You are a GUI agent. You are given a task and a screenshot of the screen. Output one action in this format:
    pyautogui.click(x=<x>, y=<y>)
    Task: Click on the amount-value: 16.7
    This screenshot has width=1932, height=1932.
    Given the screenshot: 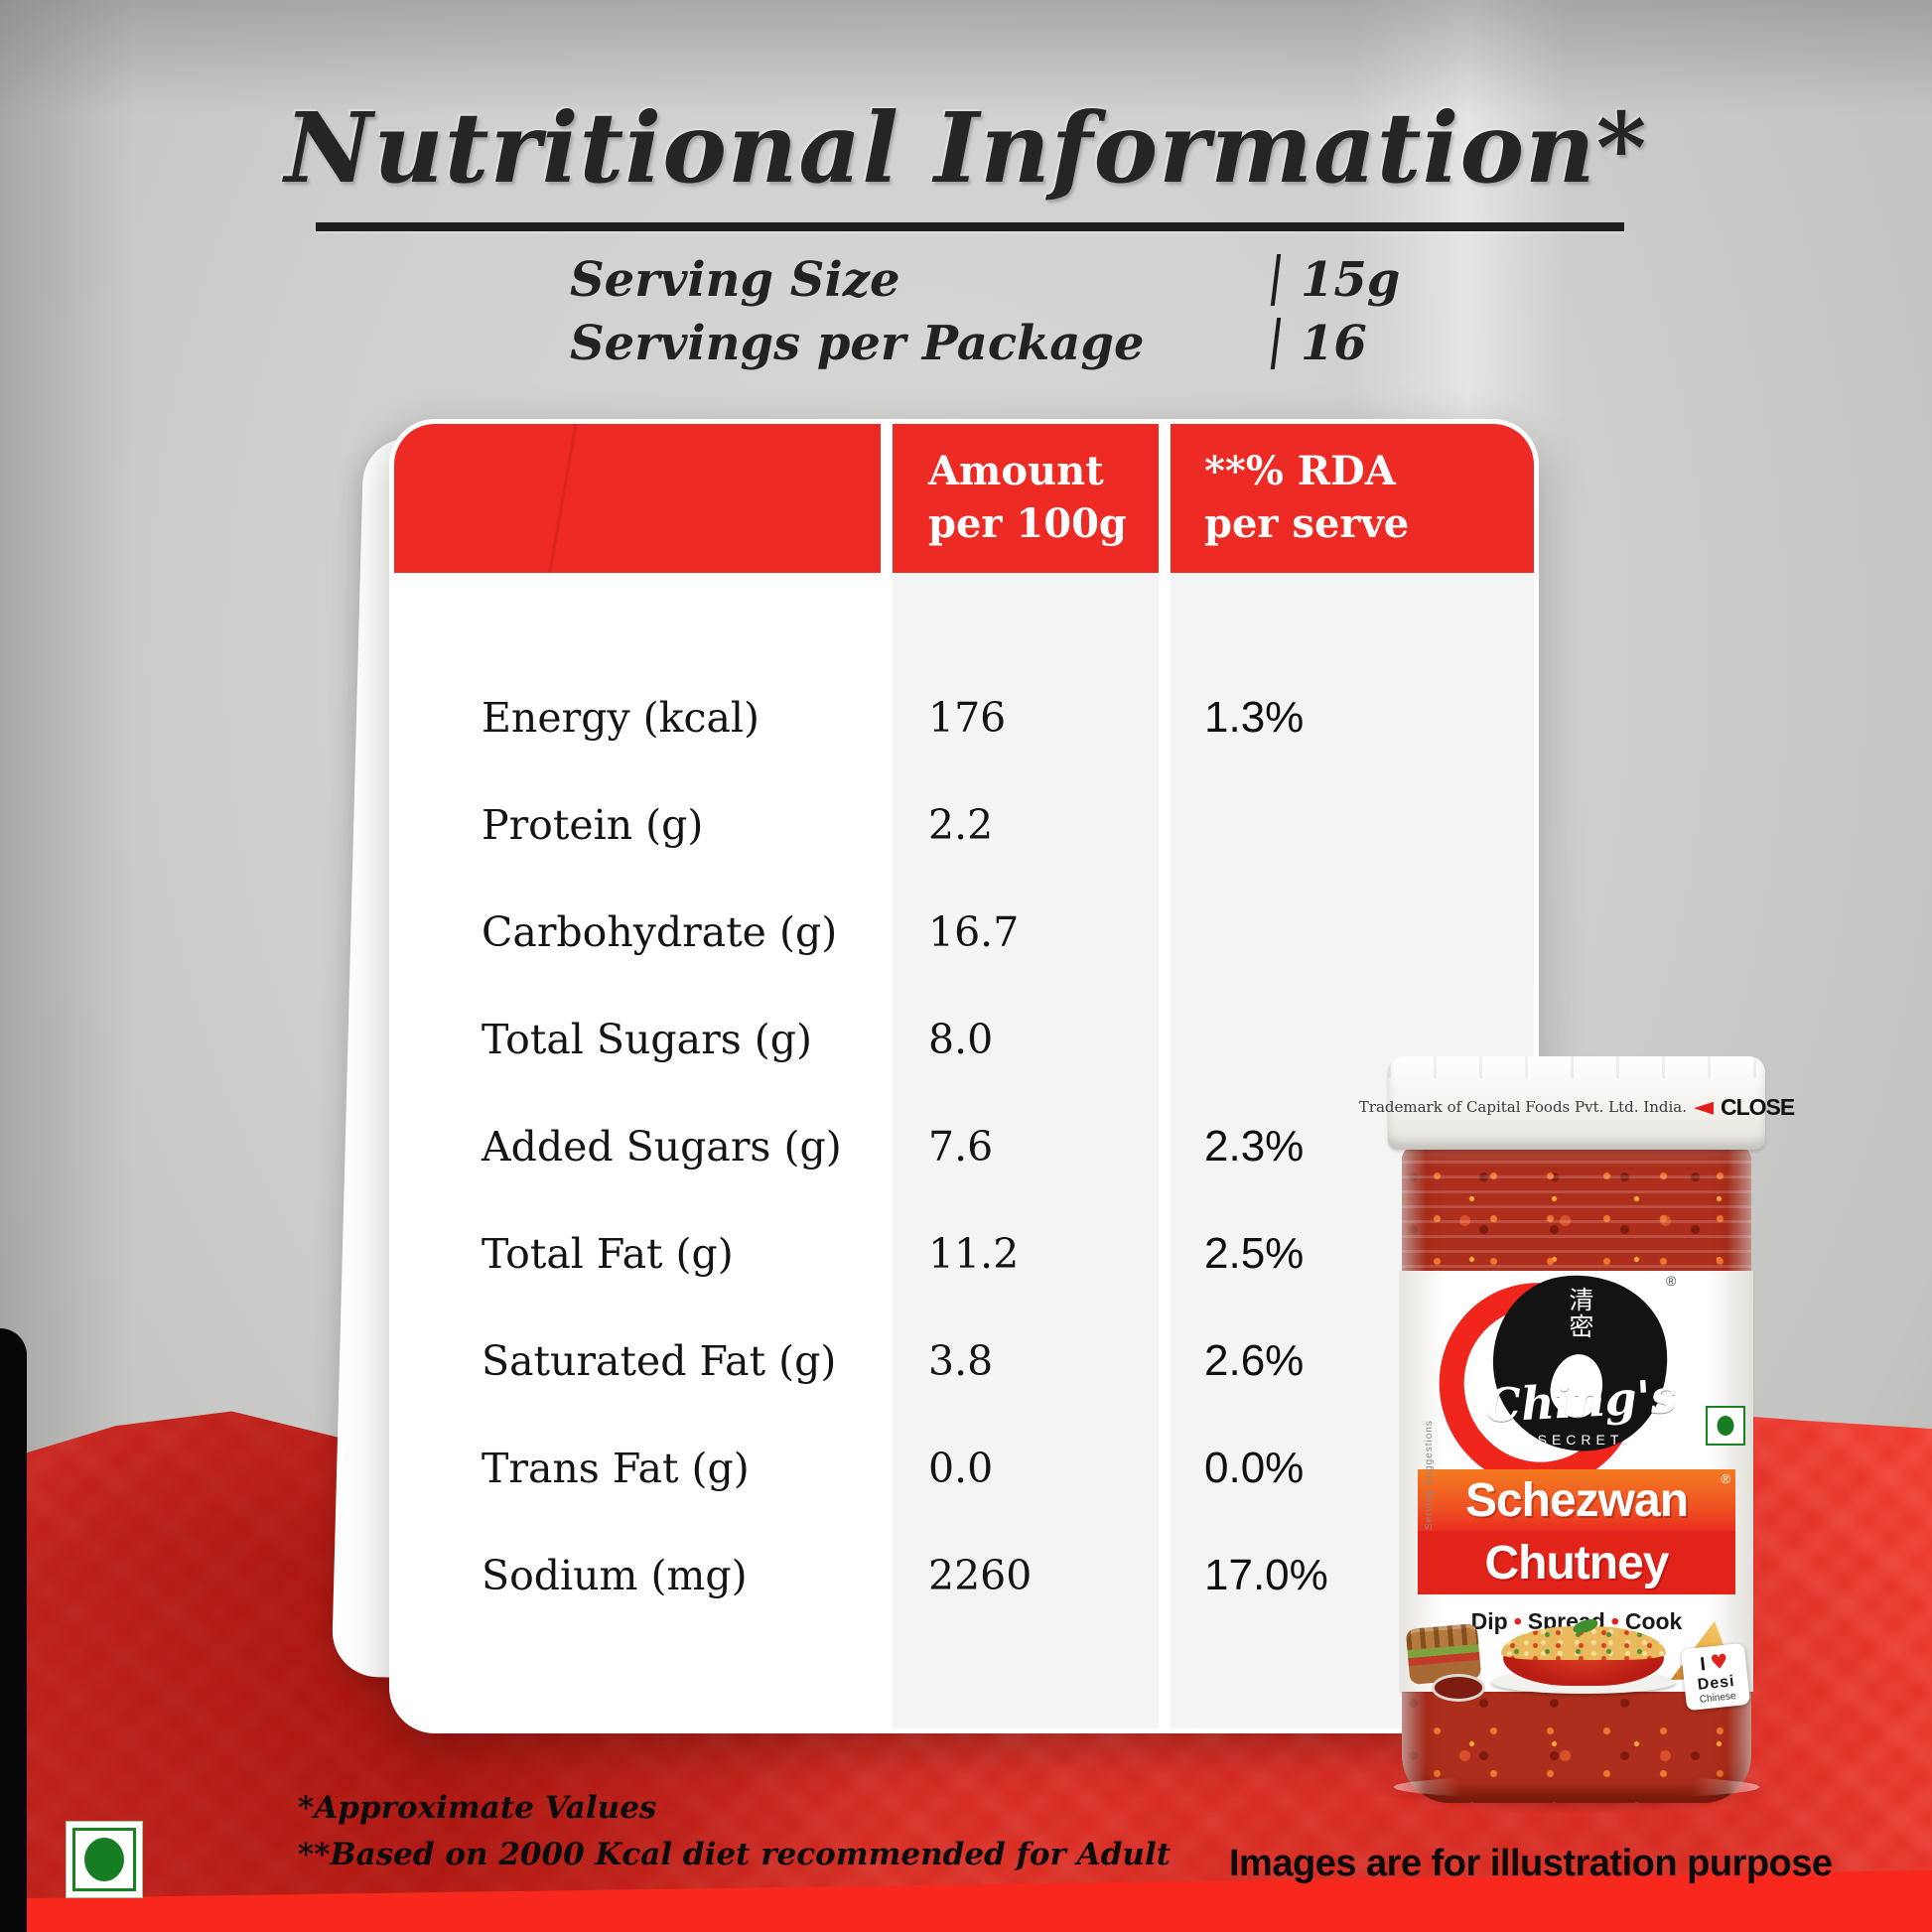 What is the action you would take?
    pyautogui.click(x=974, y=932)
    